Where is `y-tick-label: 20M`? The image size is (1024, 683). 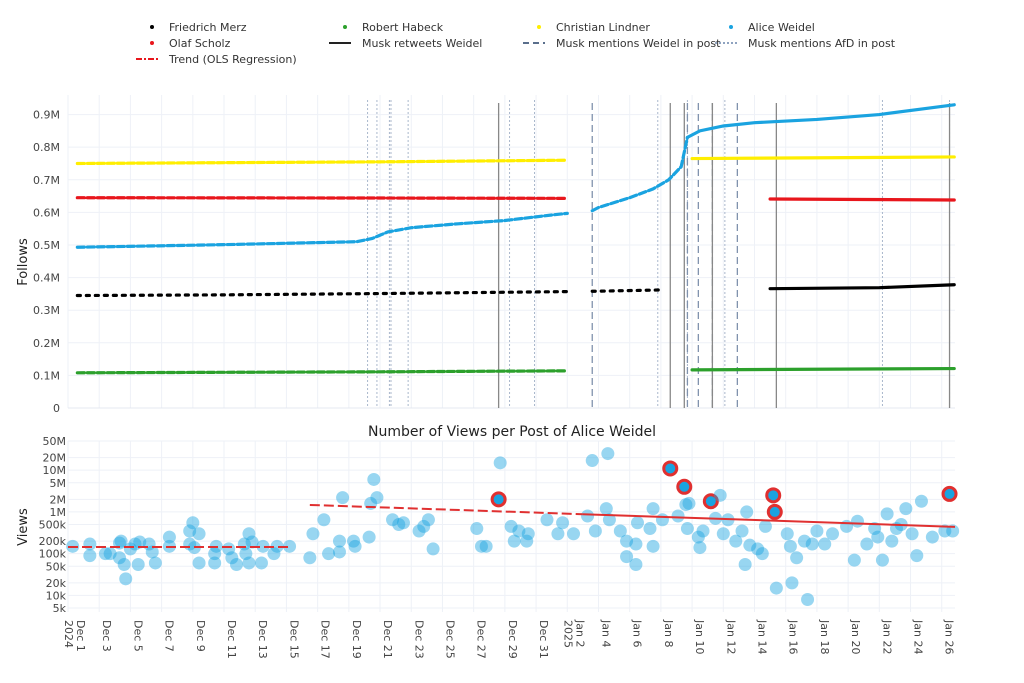 y-tick-label: 20M is located at coordinates (55, 458).